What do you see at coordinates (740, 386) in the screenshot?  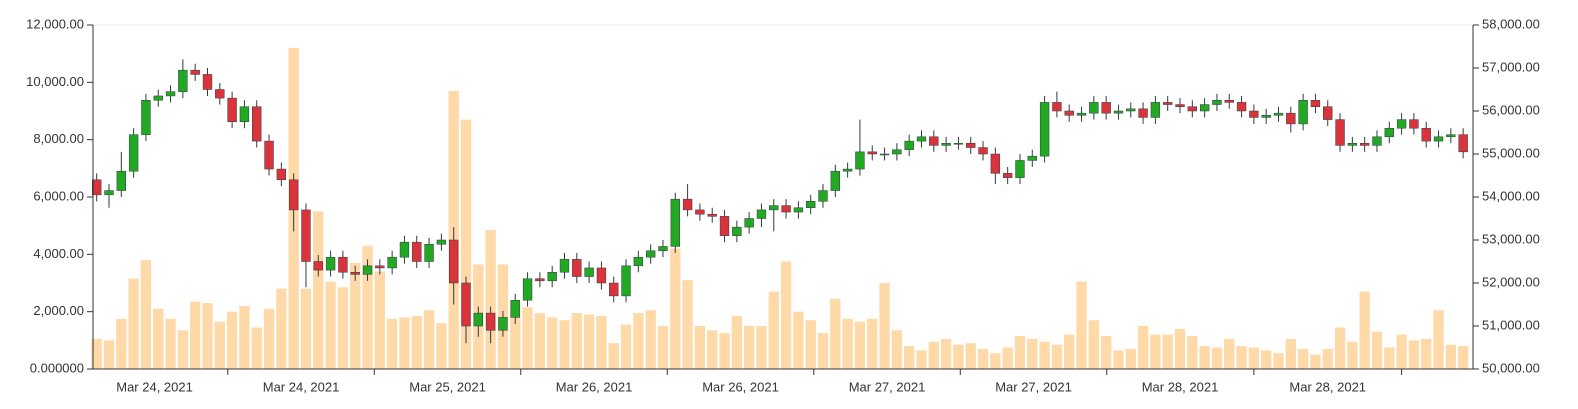 I see `x-tick-label: Mar 26, 2021` at bounding box center [740, 386].